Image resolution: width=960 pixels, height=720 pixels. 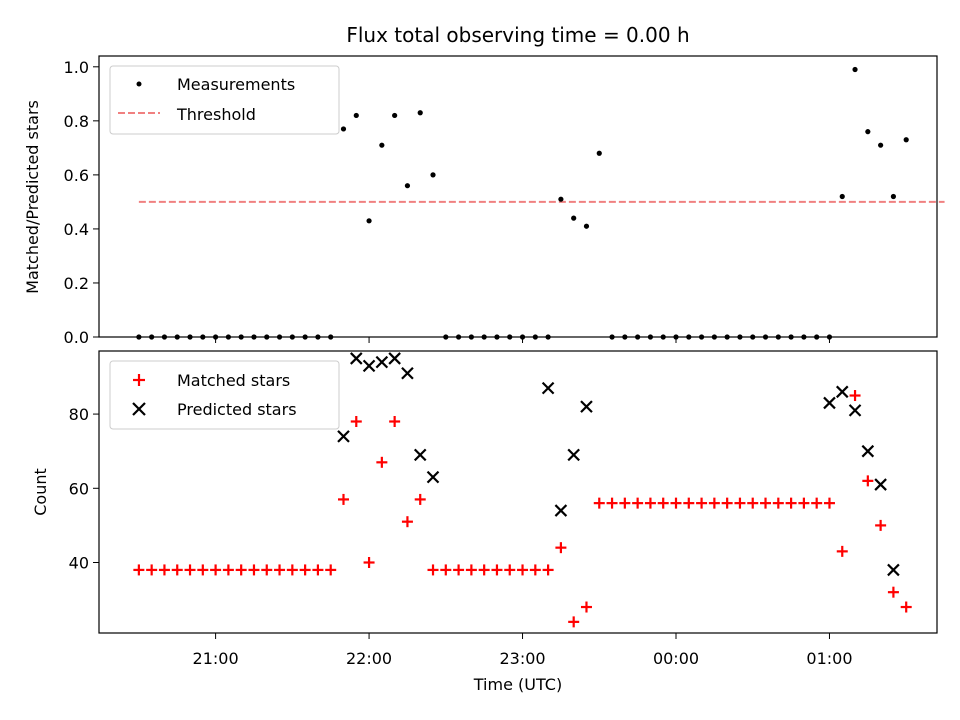 I want to click on legend-measurements-marker, so click(x=139, y=84).